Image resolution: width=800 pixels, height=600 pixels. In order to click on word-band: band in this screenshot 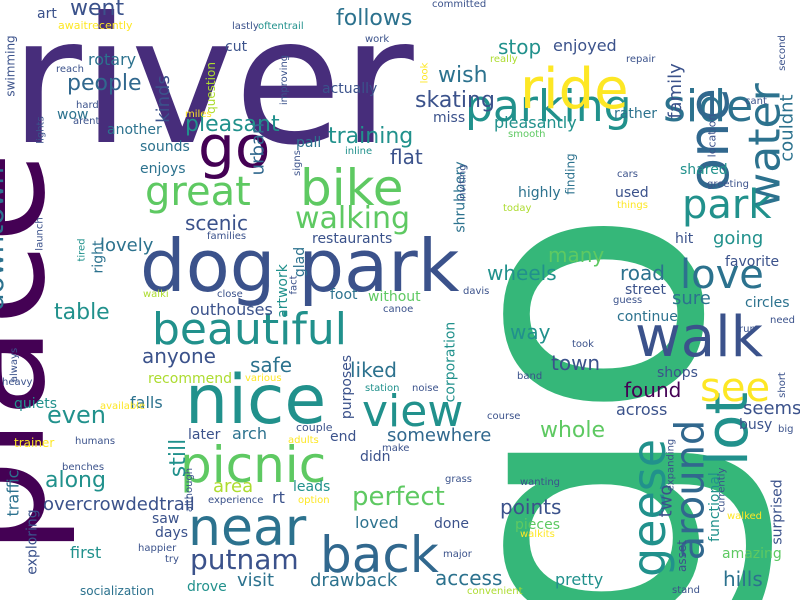, I will do `click(530, 376)`.